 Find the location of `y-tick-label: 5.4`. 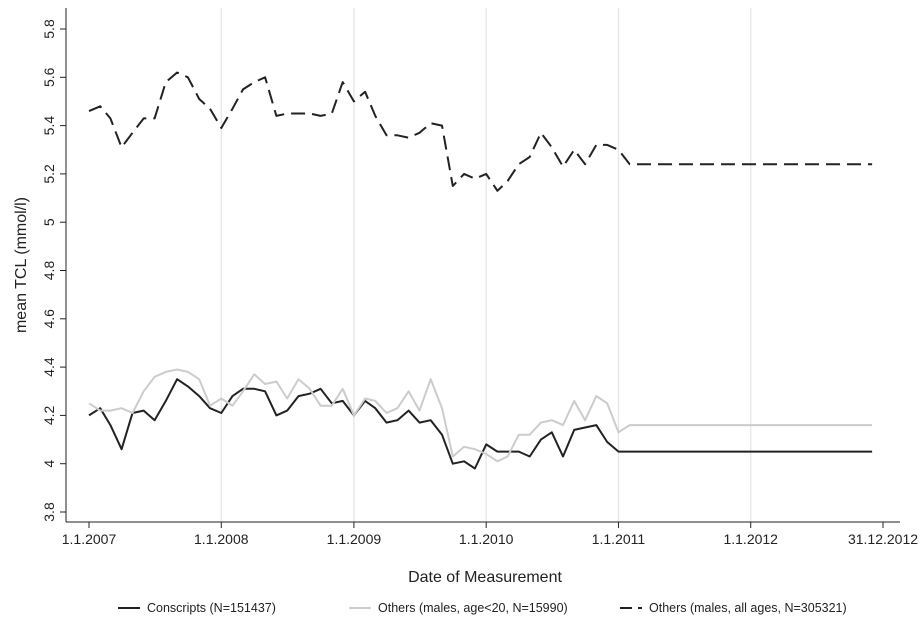

y-tick-label: 5.4 is located at coordinates (49, 126).